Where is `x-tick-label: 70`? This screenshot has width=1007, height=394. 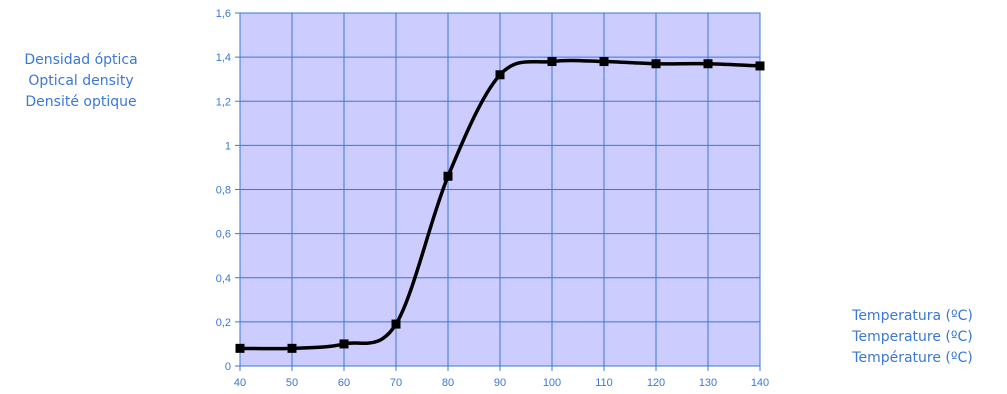 x-tick-label: 70 is located at coordinates (396, 383).